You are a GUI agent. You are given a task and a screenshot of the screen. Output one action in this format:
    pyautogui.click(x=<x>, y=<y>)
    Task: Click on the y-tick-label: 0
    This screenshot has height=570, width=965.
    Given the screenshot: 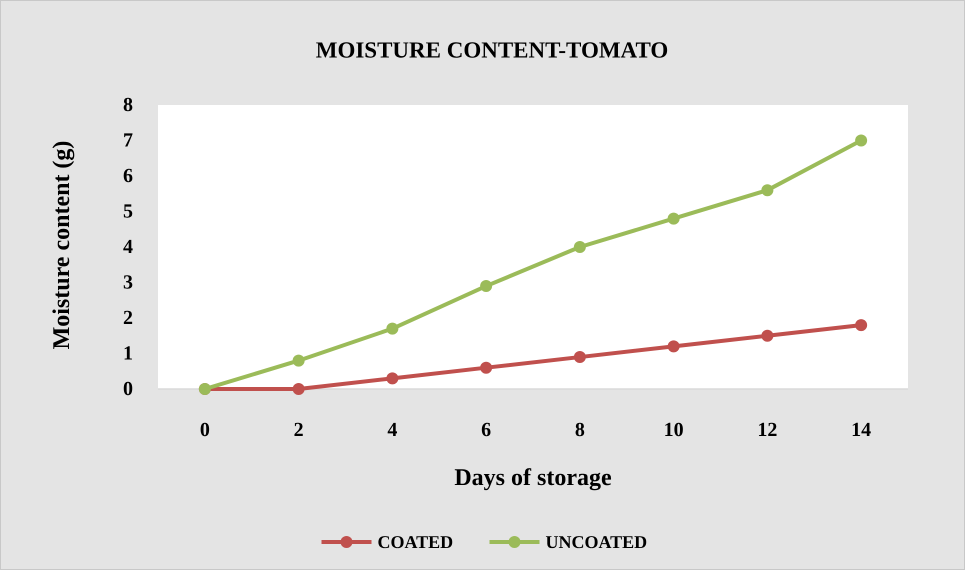 What is the action you would take?
    pyautogui.click(x=128, y=389)
    